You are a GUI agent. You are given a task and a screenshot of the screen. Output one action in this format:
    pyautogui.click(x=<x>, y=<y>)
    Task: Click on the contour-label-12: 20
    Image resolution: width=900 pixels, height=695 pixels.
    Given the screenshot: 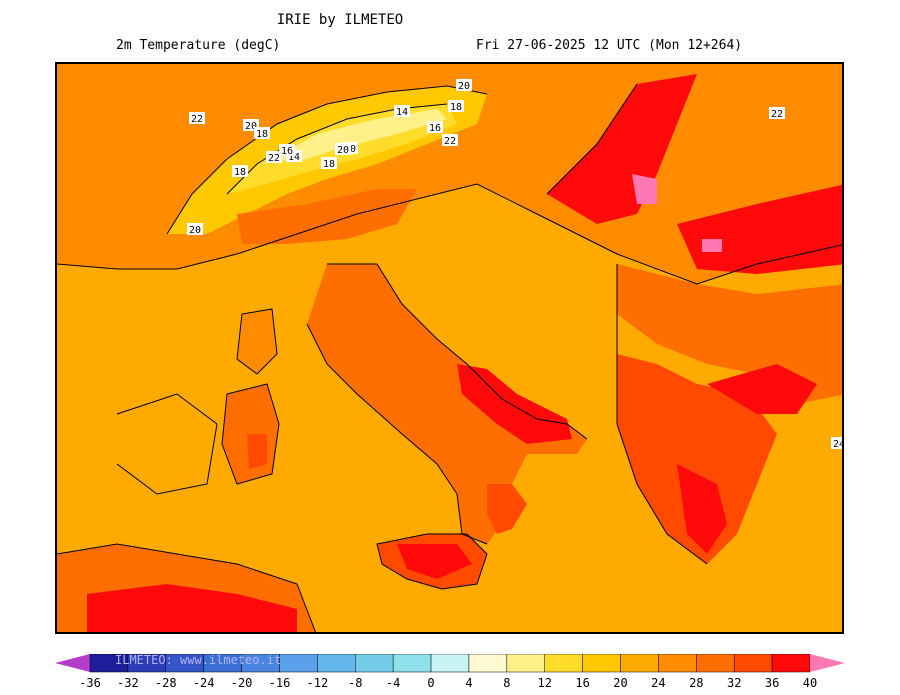 What is the action you would take?
    pyautogui.click(x=464, y=85)
    